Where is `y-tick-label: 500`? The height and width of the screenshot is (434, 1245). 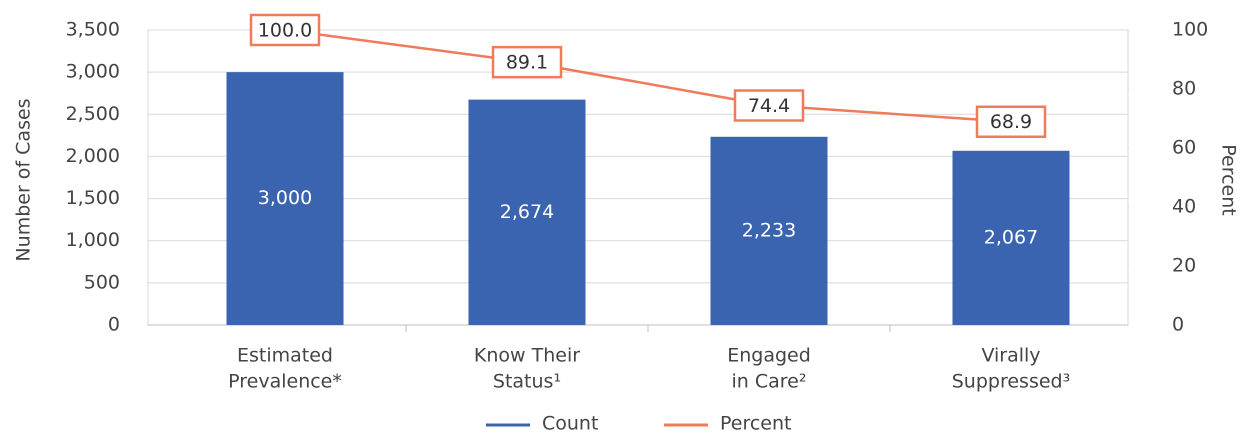 y-tick-label: 500 is located at coordinates (102, 282).